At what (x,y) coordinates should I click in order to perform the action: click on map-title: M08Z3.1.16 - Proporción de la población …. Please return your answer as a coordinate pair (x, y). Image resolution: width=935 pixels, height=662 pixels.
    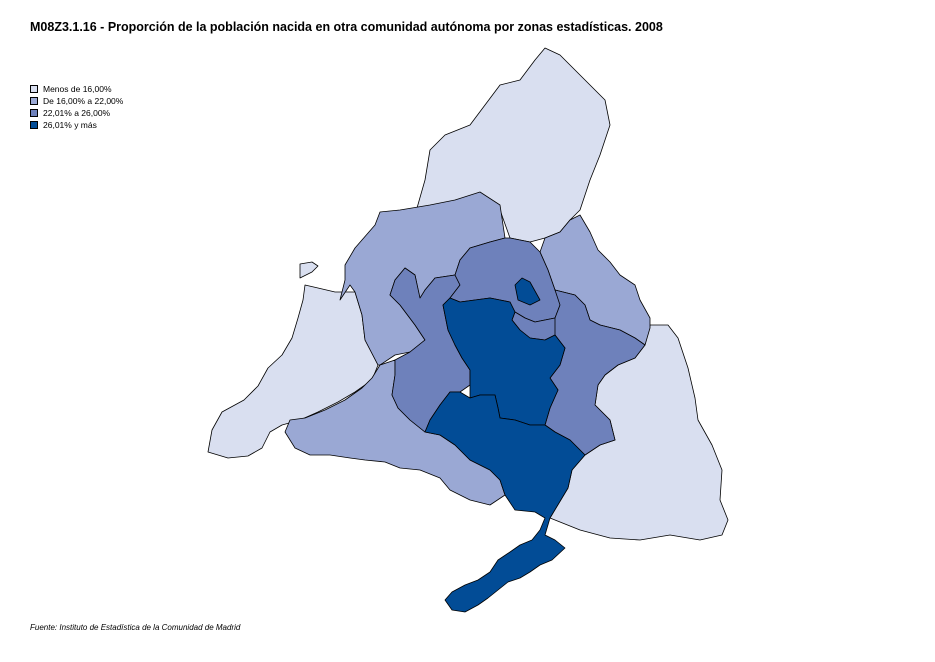
    Looking at the image, I should click on (346, 27).